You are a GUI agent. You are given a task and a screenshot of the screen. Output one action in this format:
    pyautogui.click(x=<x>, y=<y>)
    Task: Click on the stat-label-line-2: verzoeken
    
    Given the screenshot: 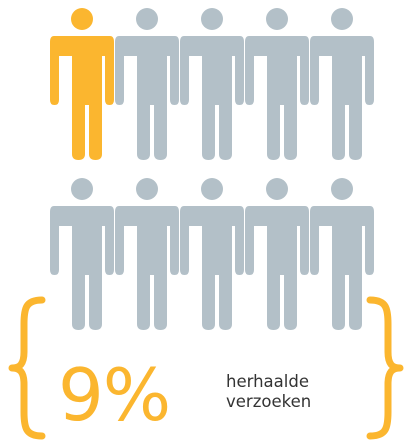 What is the action you would take?
    pyautogui.click(x=269, y=401)
    